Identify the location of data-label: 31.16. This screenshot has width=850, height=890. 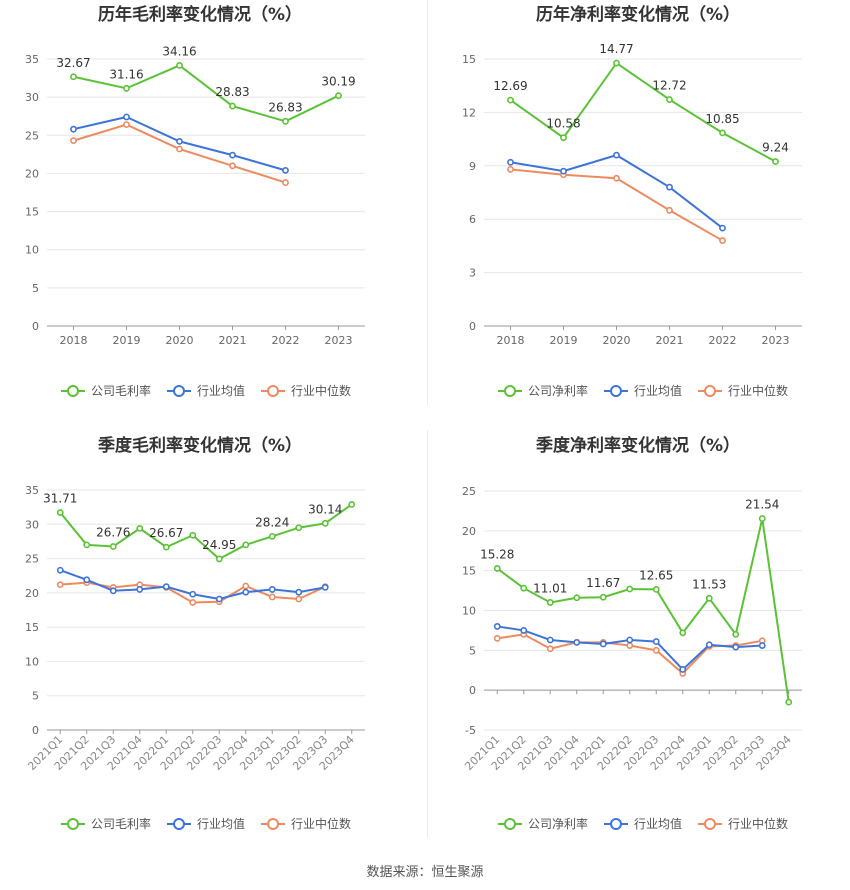
(126, 74).